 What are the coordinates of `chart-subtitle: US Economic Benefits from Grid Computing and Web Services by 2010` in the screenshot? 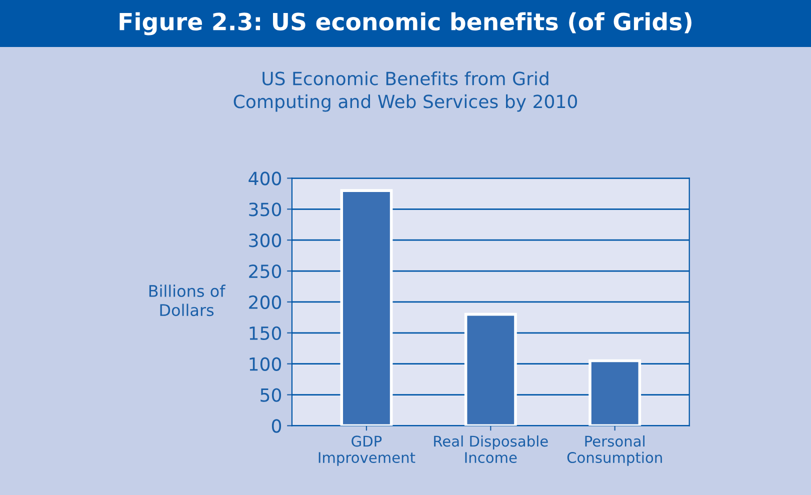 It's located at (405, 91).